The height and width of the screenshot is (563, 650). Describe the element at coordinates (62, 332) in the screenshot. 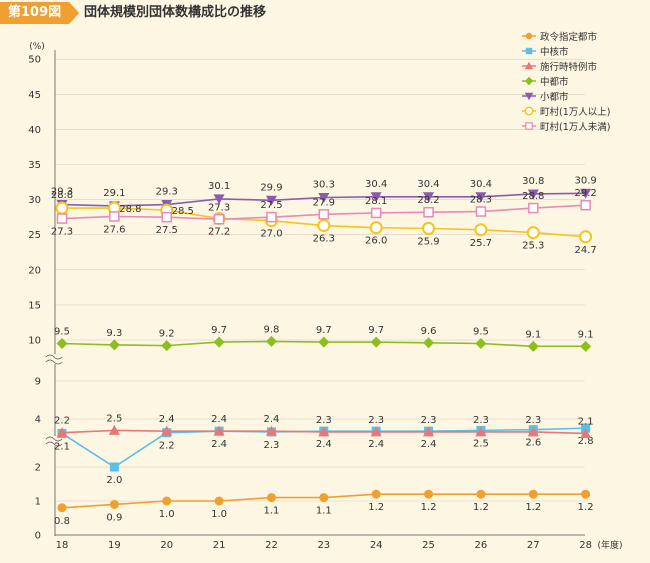

I see `data-label: 9.5` at that location.